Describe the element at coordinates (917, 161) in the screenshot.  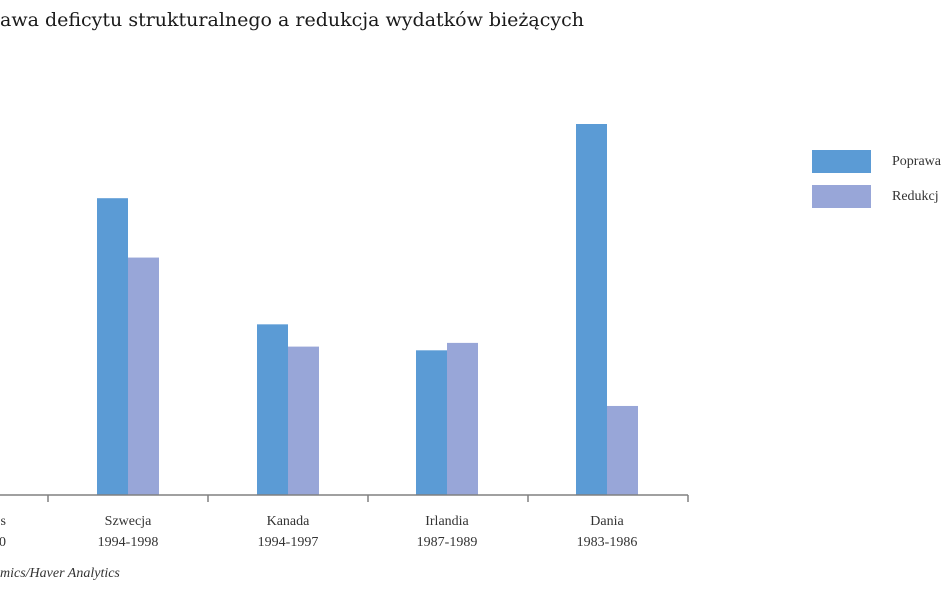
I see `legend-label-poprawa: Poprawa` at that location.